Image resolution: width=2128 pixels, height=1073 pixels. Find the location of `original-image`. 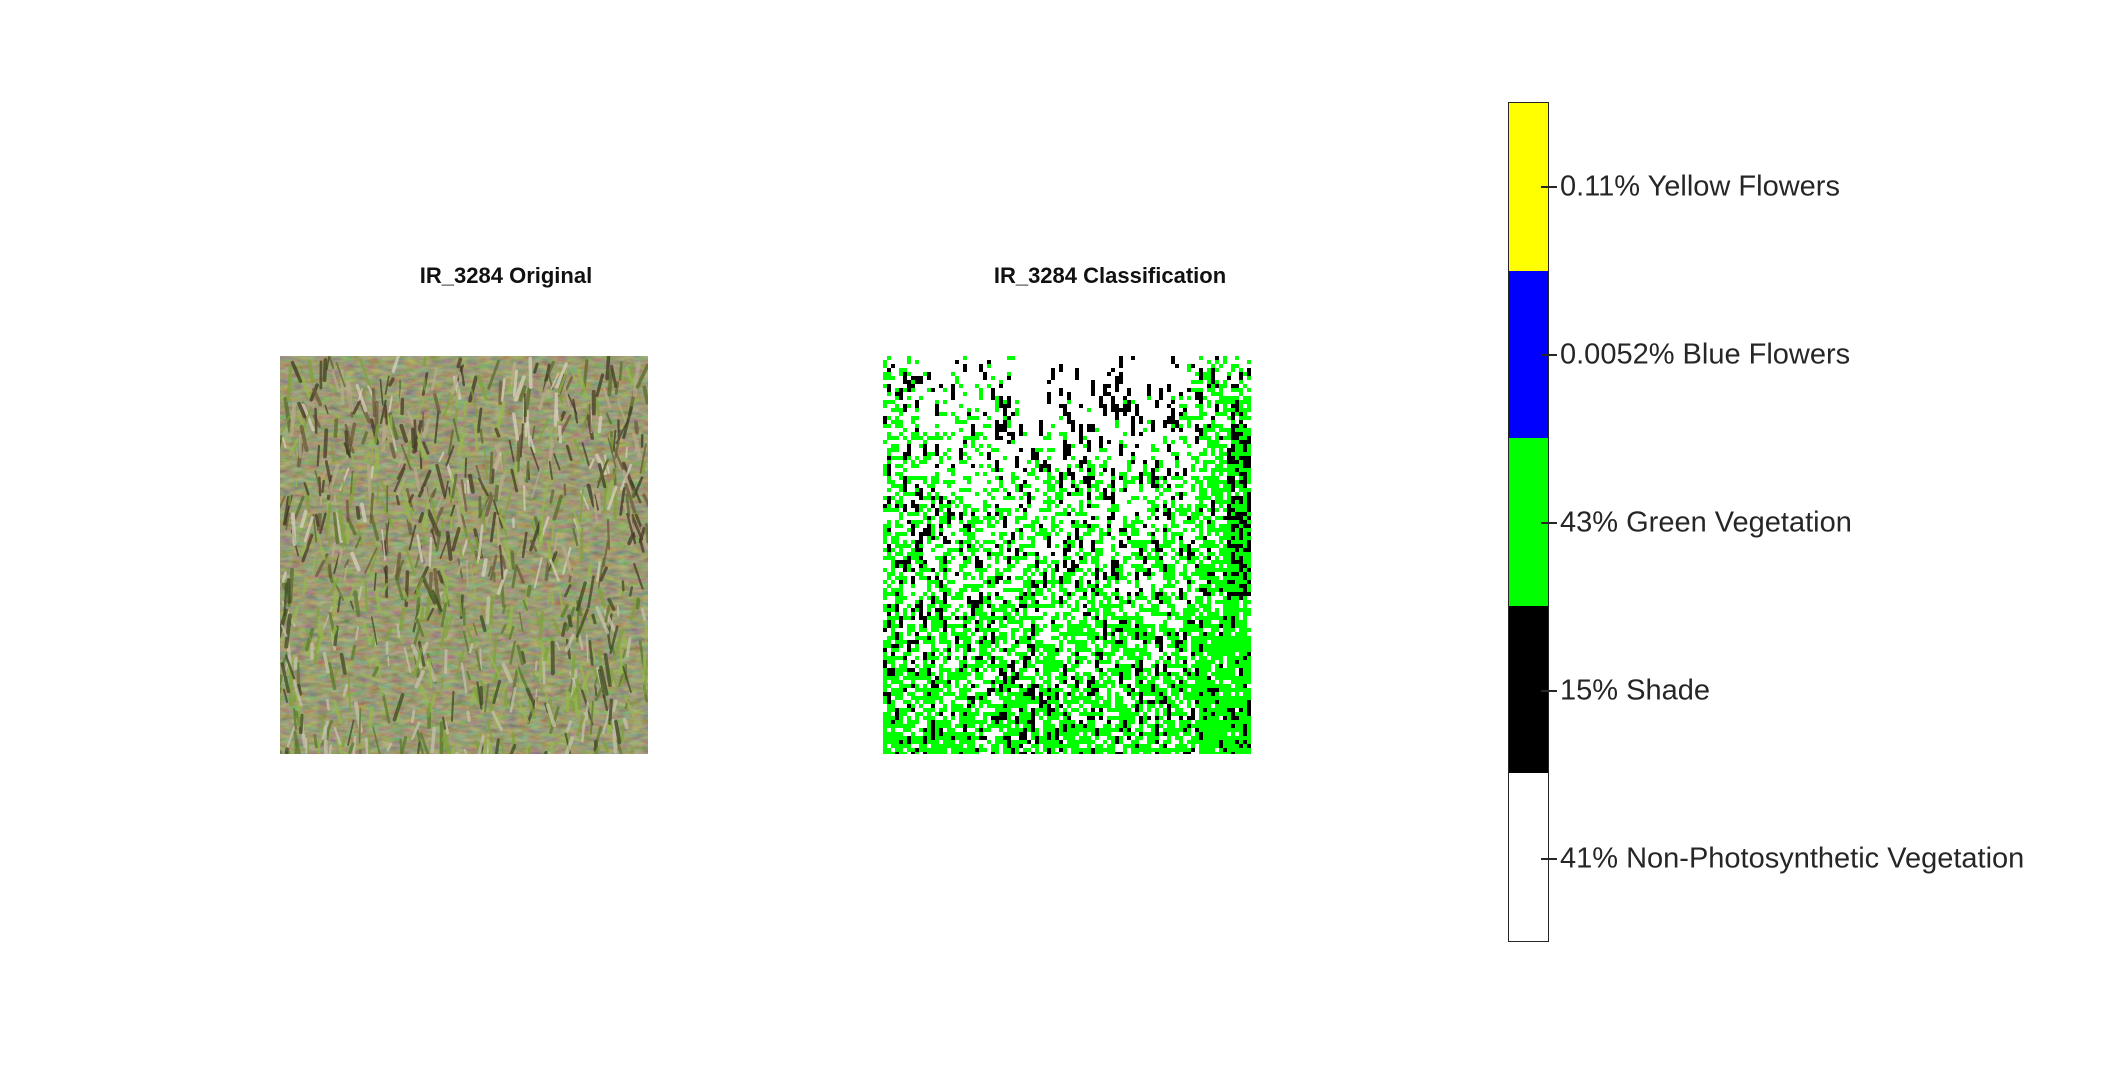

original-image is located at coordinates (464, 555).